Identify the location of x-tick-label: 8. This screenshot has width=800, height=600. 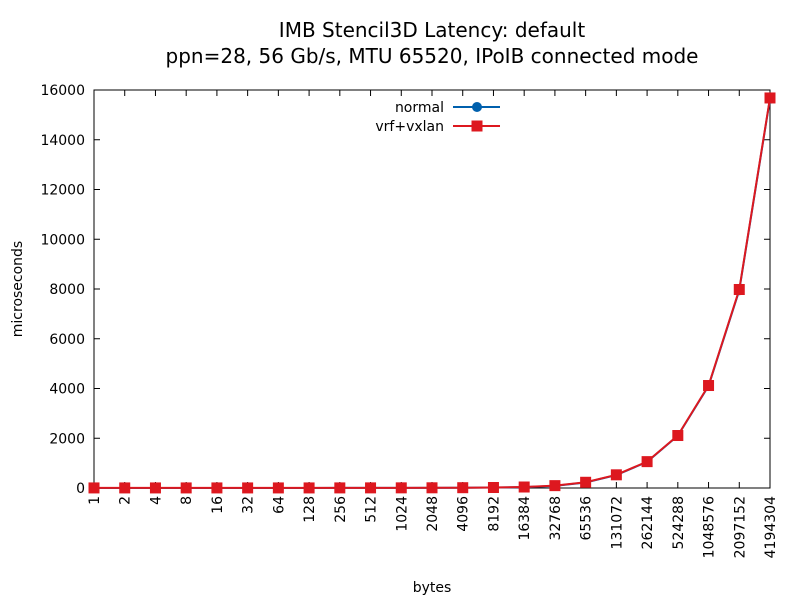
(187, 500).